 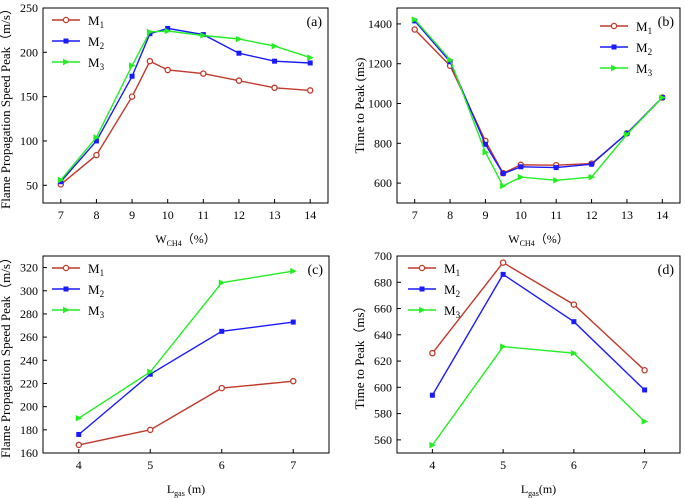 I want to click on y-tick-label: 100, so click(x=29, y=141).